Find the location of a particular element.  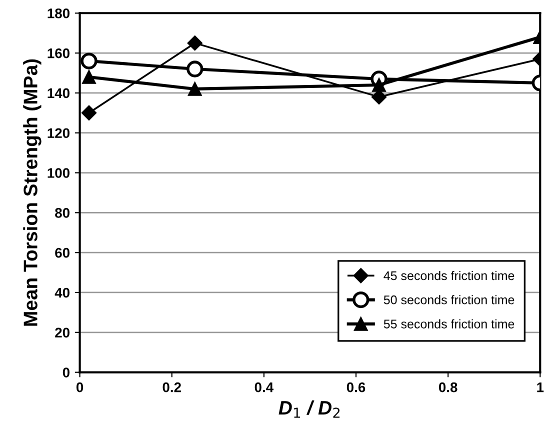

y-tick-label: 120 is located at coordinates (59, 133).